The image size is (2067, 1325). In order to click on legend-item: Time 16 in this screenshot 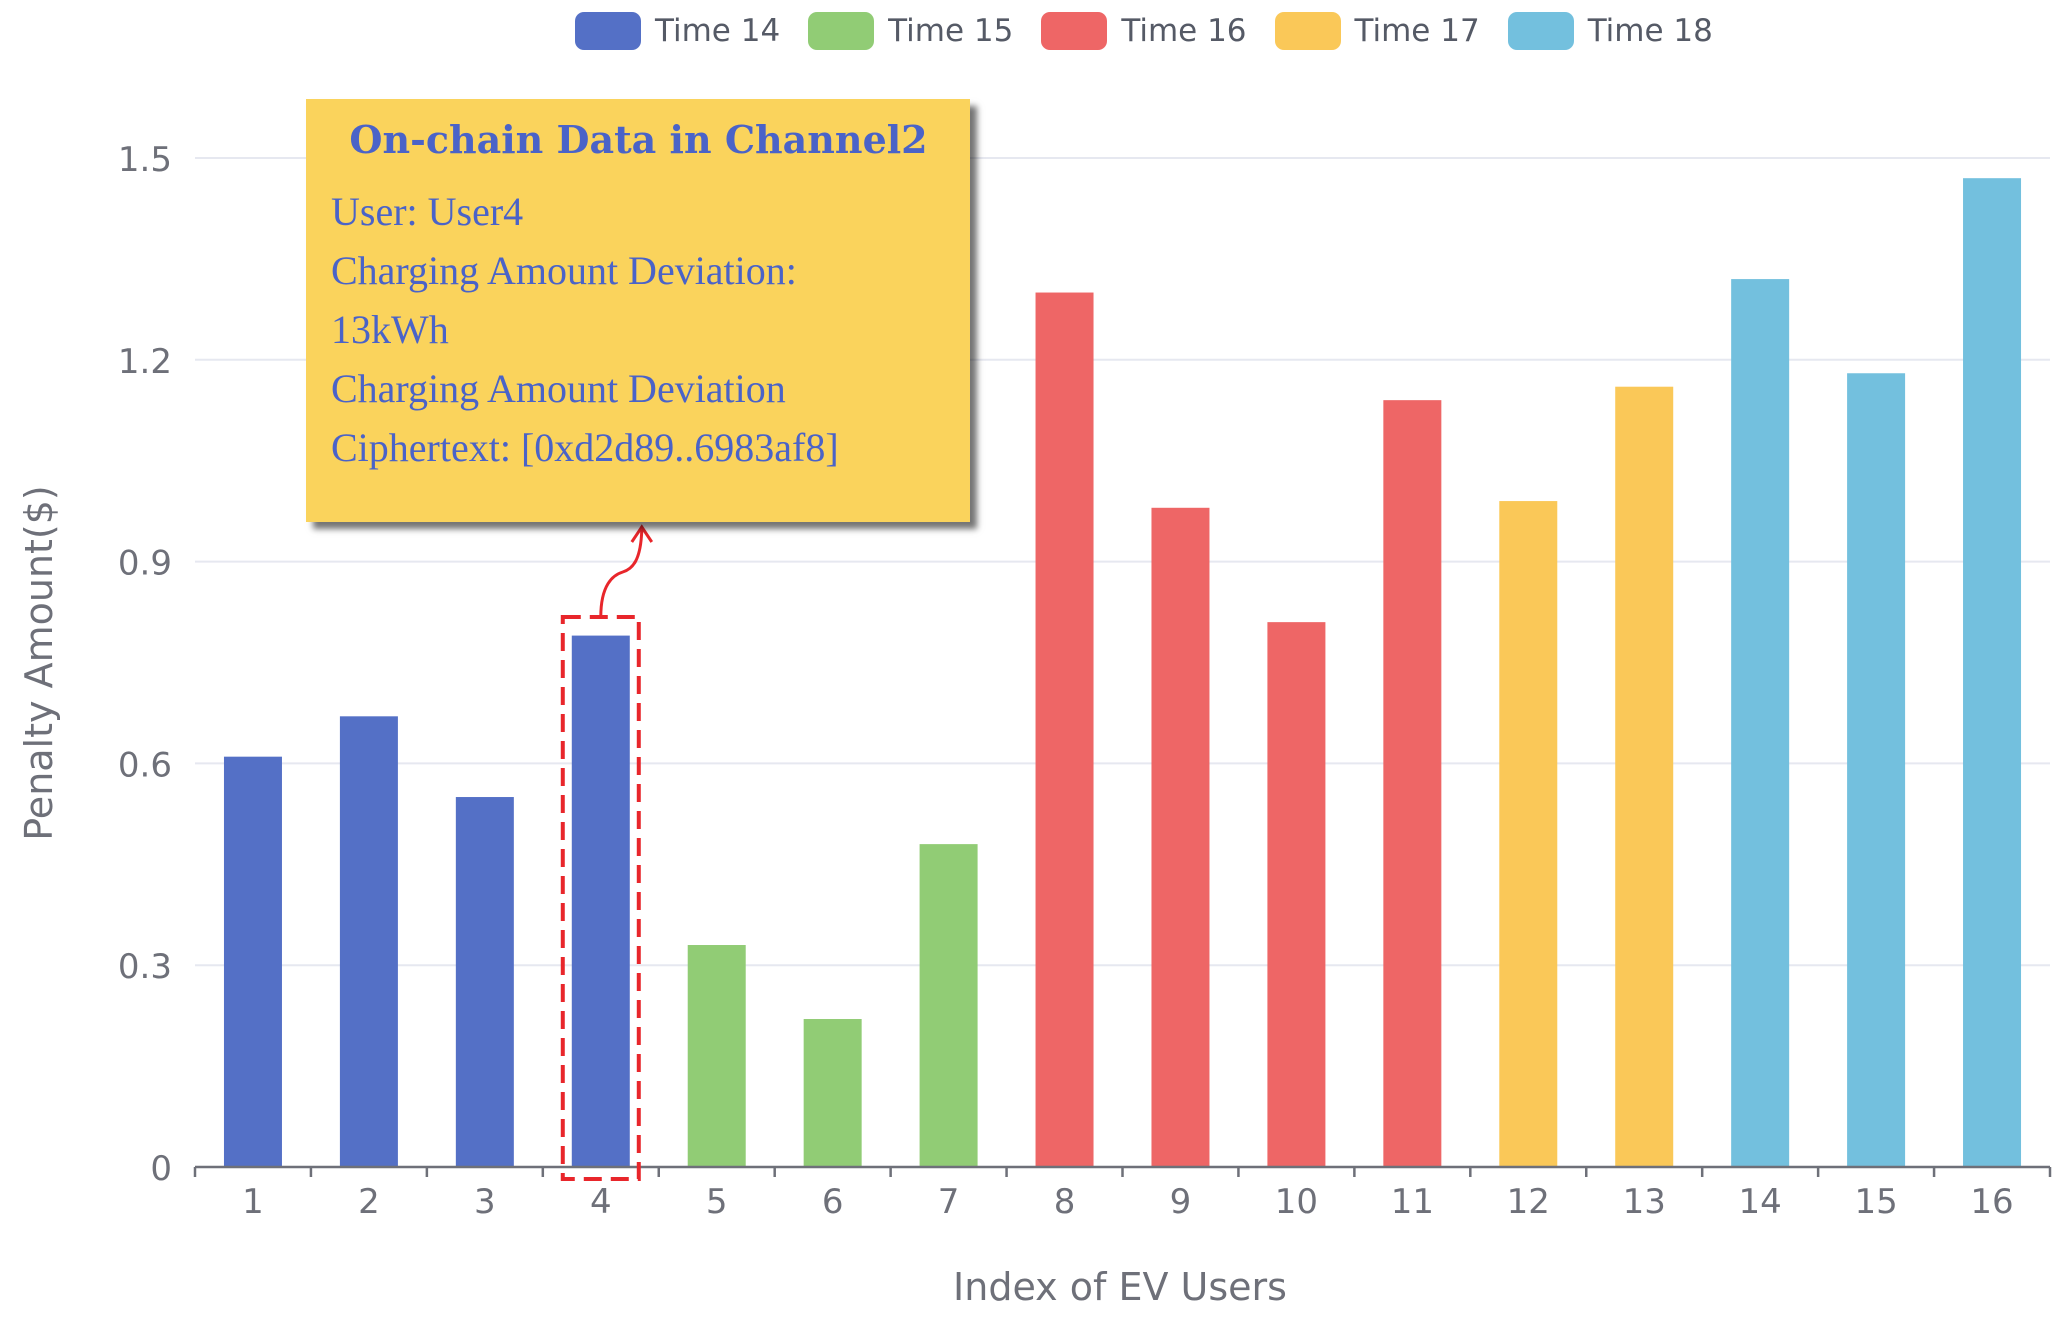, I will do `click(1144, 31)`.